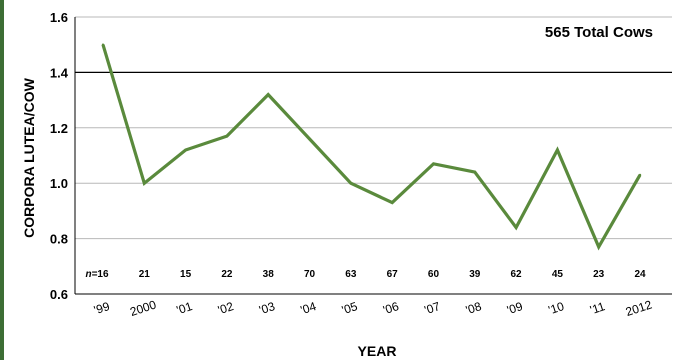  Describe the element at coordinates (557, 308) in the screenshot. I see `x-tick-label: '10` at that location.